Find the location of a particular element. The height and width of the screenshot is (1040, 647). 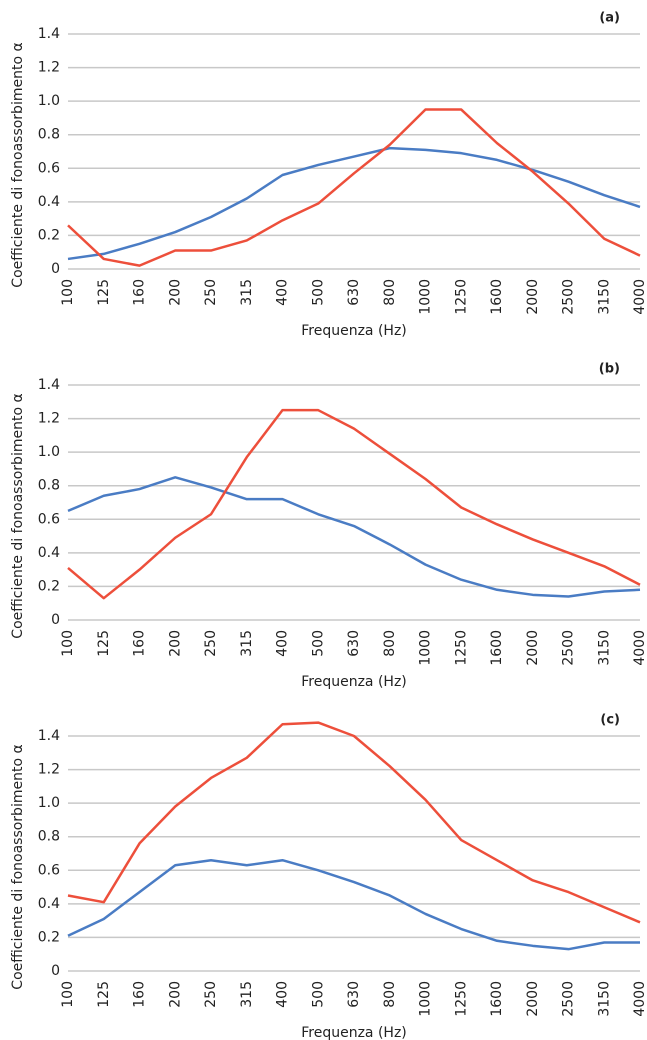

chart-title: (b) is located at coordinates (609, 369).